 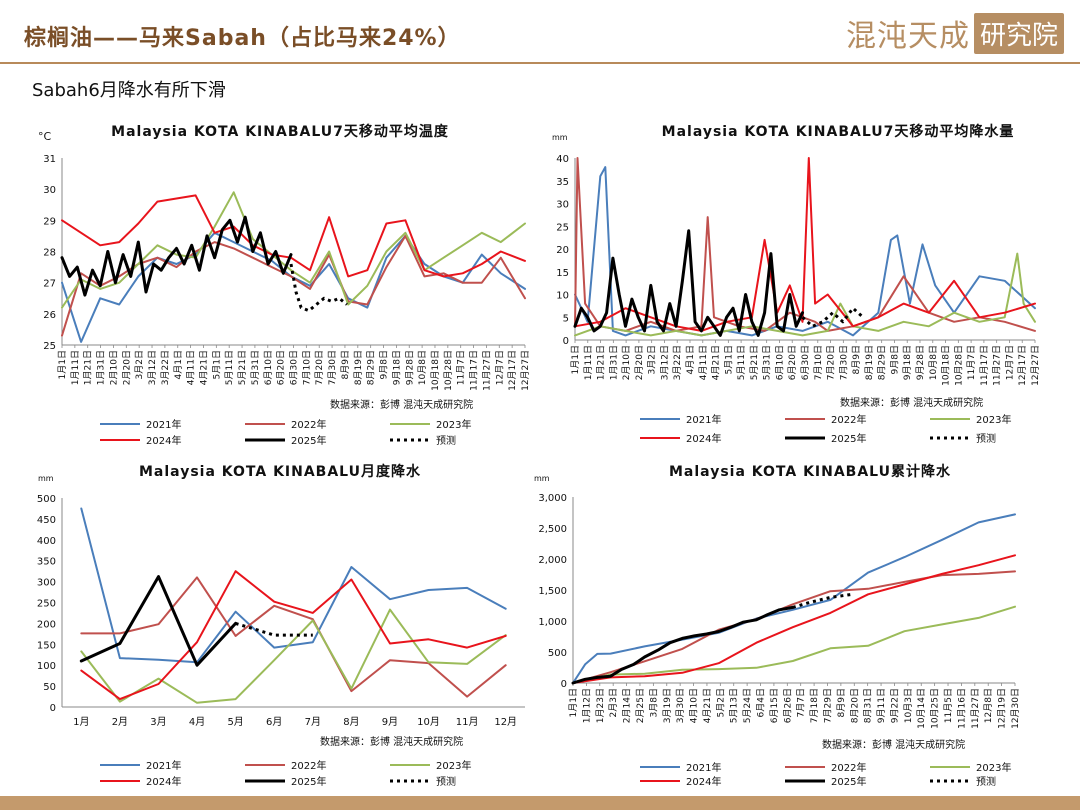 I want to click on x-tick-label: 6月20日, so click(x=792, y=362).